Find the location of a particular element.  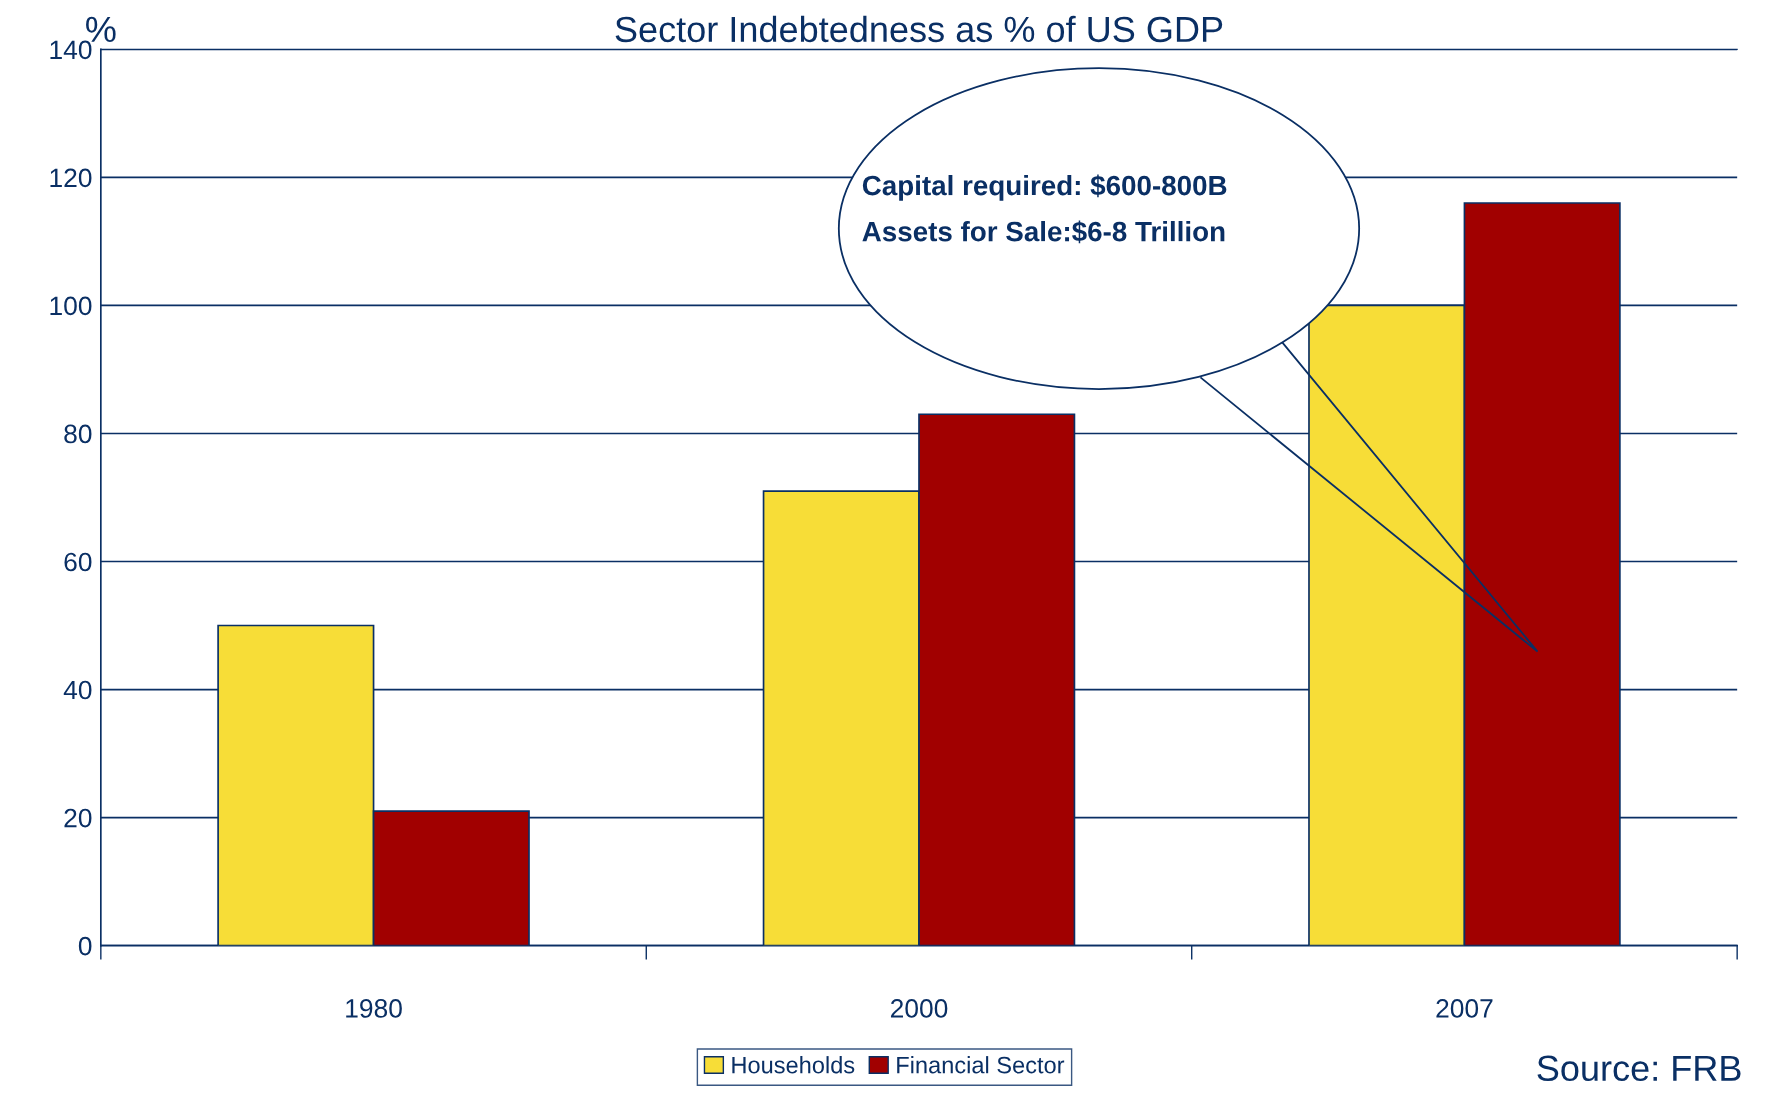

y-tick-label: 80 is located at coordinates (78, 434).